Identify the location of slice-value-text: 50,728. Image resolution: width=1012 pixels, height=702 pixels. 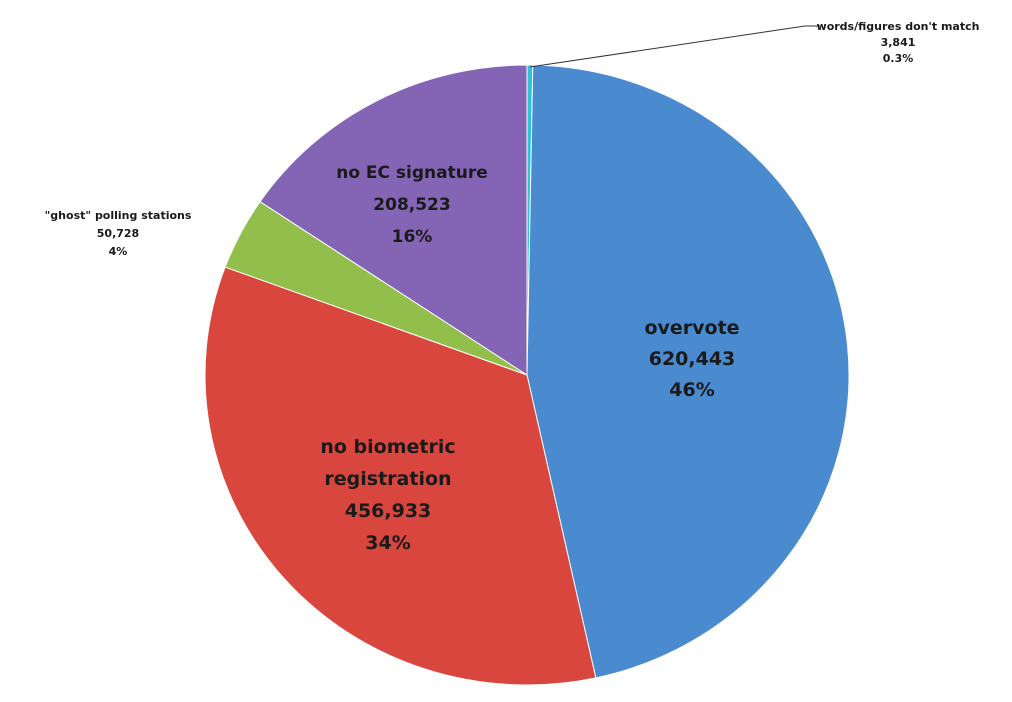
(118, 233).